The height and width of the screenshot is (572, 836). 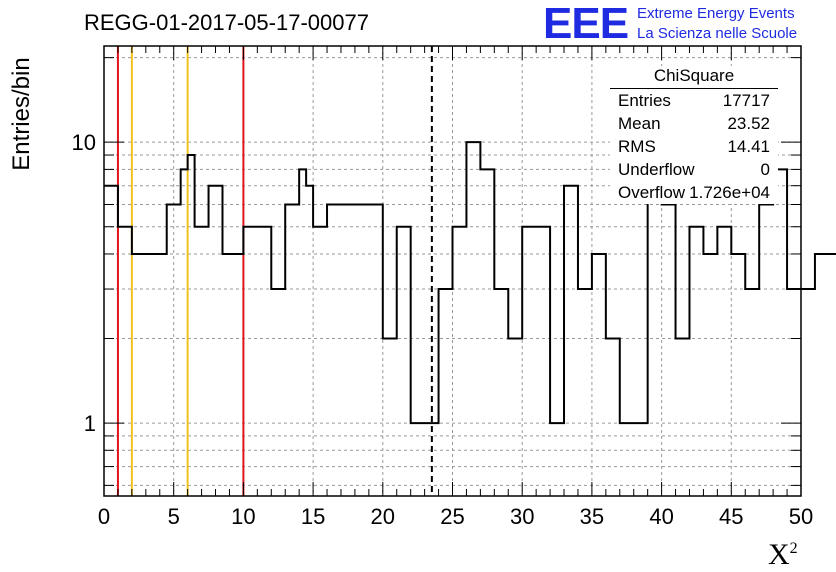 I want to click on x-axis-label-sup: 2, so click(x=793, y=548).